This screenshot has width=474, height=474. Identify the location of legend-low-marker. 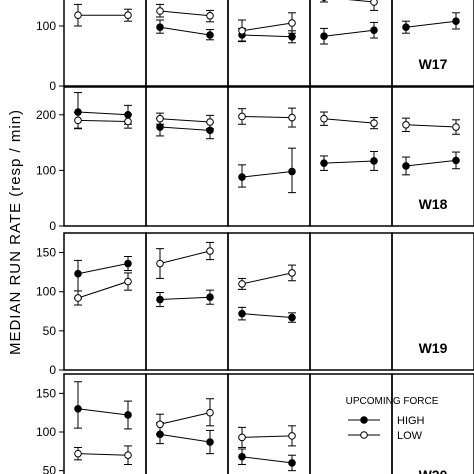
(364, 435).